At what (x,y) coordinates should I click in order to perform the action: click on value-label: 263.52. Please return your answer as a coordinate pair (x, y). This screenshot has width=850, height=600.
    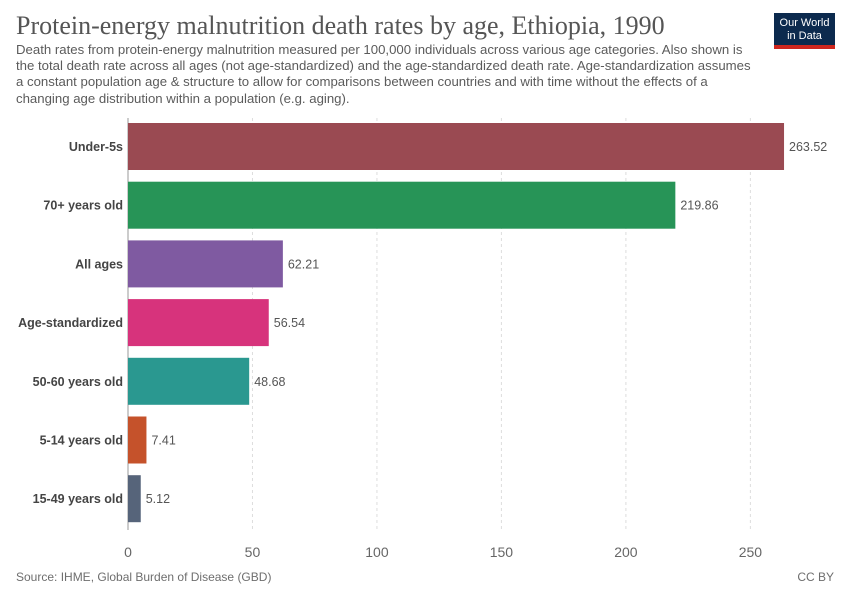
    Looking at the image, I should click on (808, 147).